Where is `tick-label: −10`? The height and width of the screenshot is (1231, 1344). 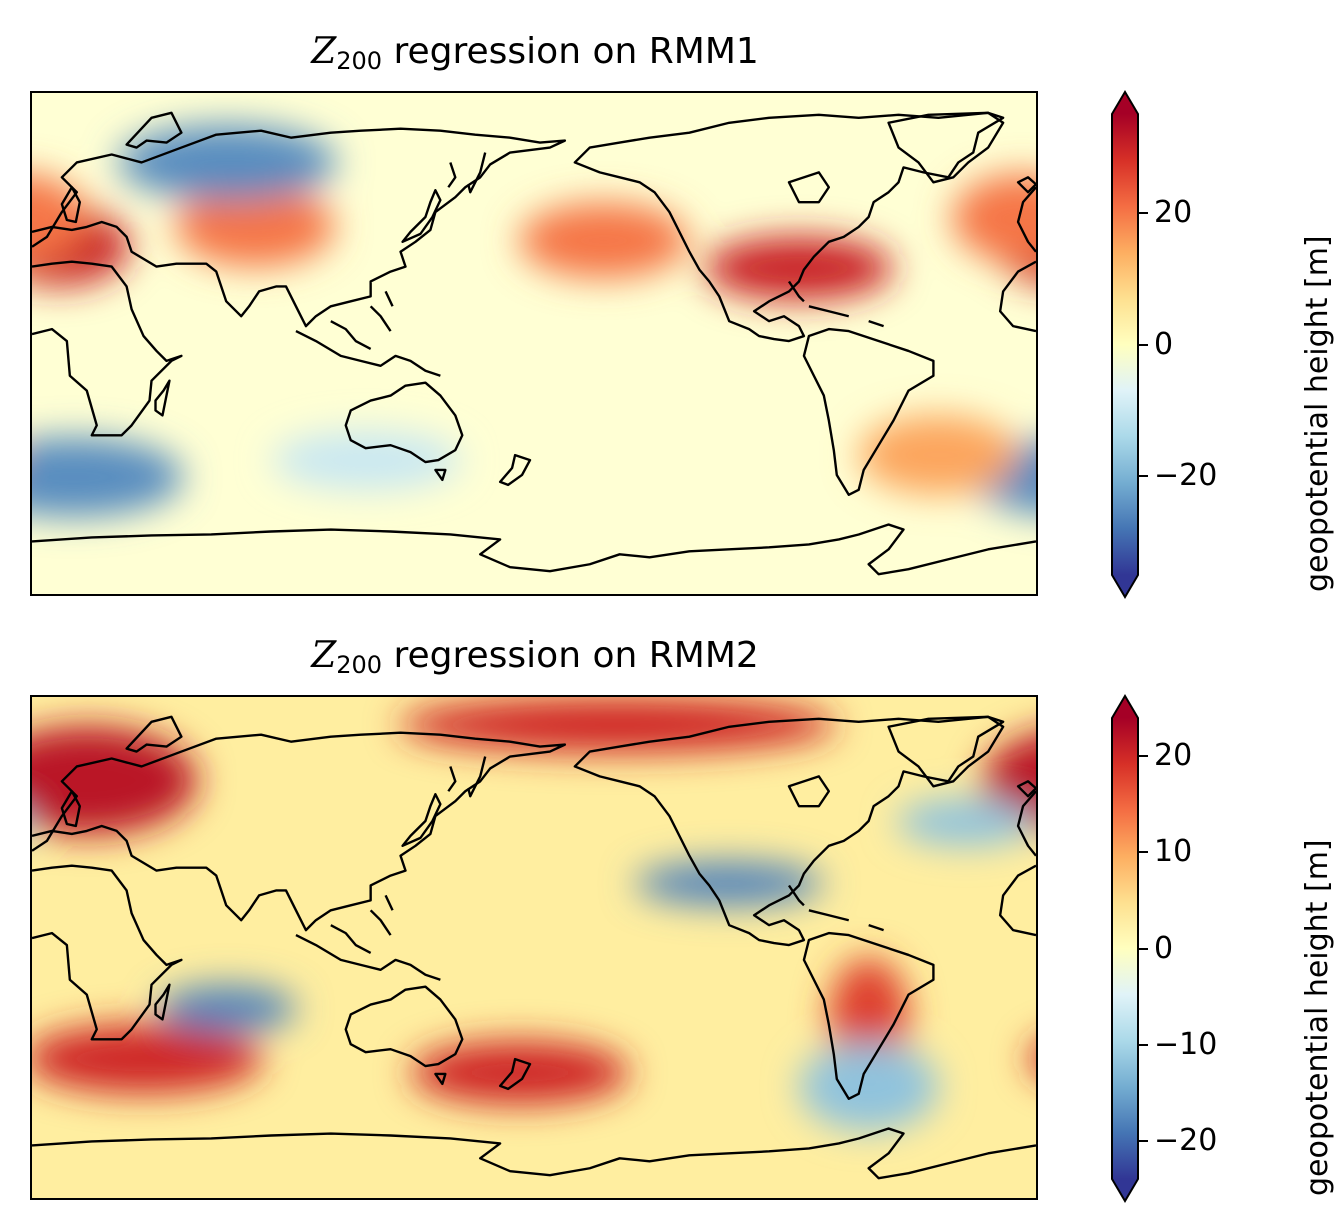 tick-label: −10 is located at coordinates (1186, 1044).